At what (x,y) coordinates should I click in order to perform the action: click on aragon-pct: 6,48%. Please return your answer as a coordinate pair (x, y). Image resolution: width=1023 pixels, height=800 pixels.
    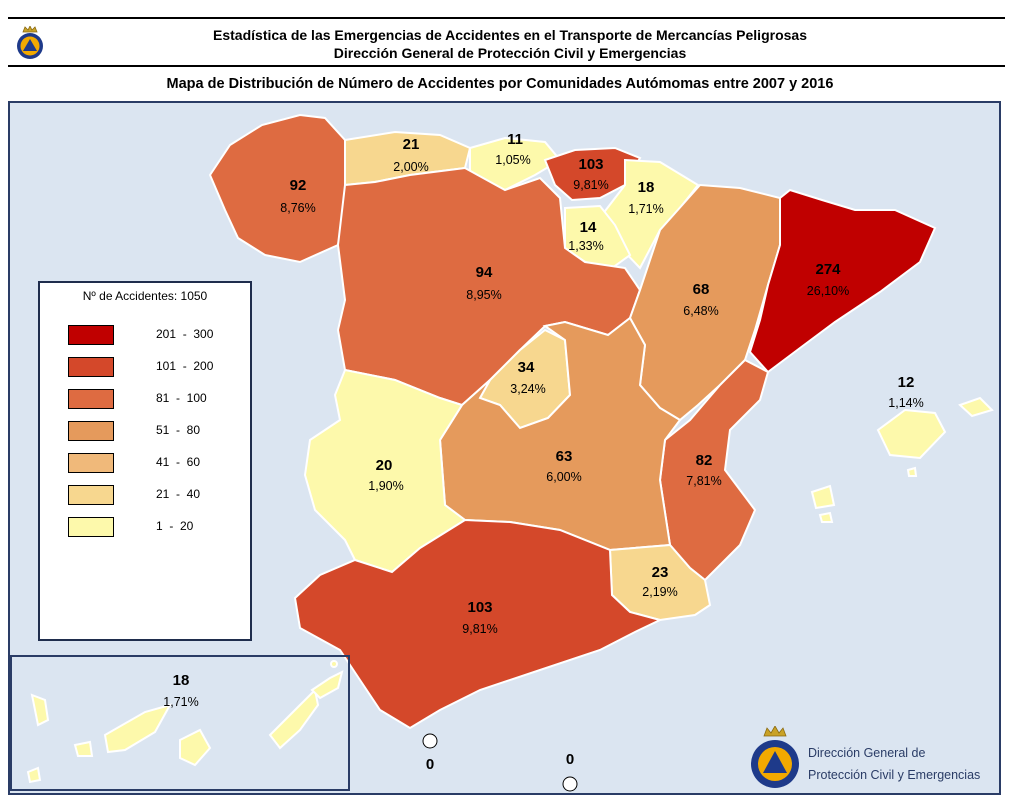
    Looking at the image, I should click on (700, 311).